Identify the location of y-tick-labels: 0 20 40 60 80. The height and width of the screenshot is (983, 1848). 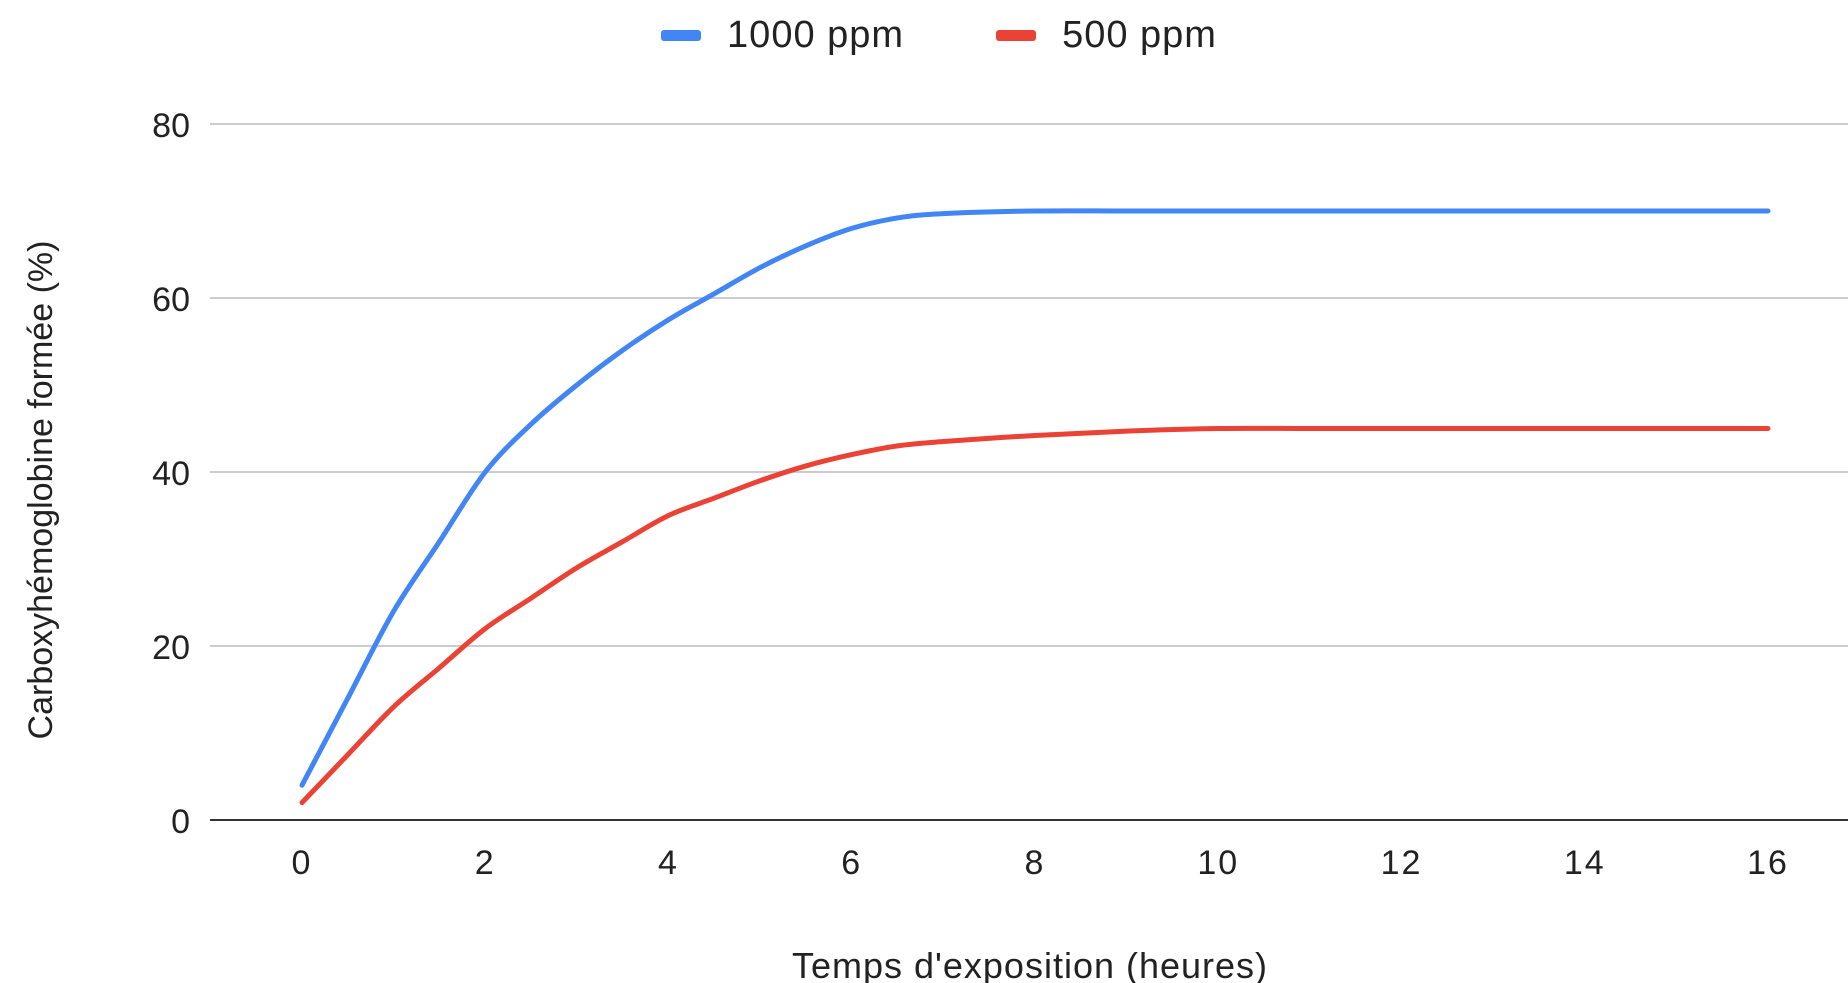
(171, 474).